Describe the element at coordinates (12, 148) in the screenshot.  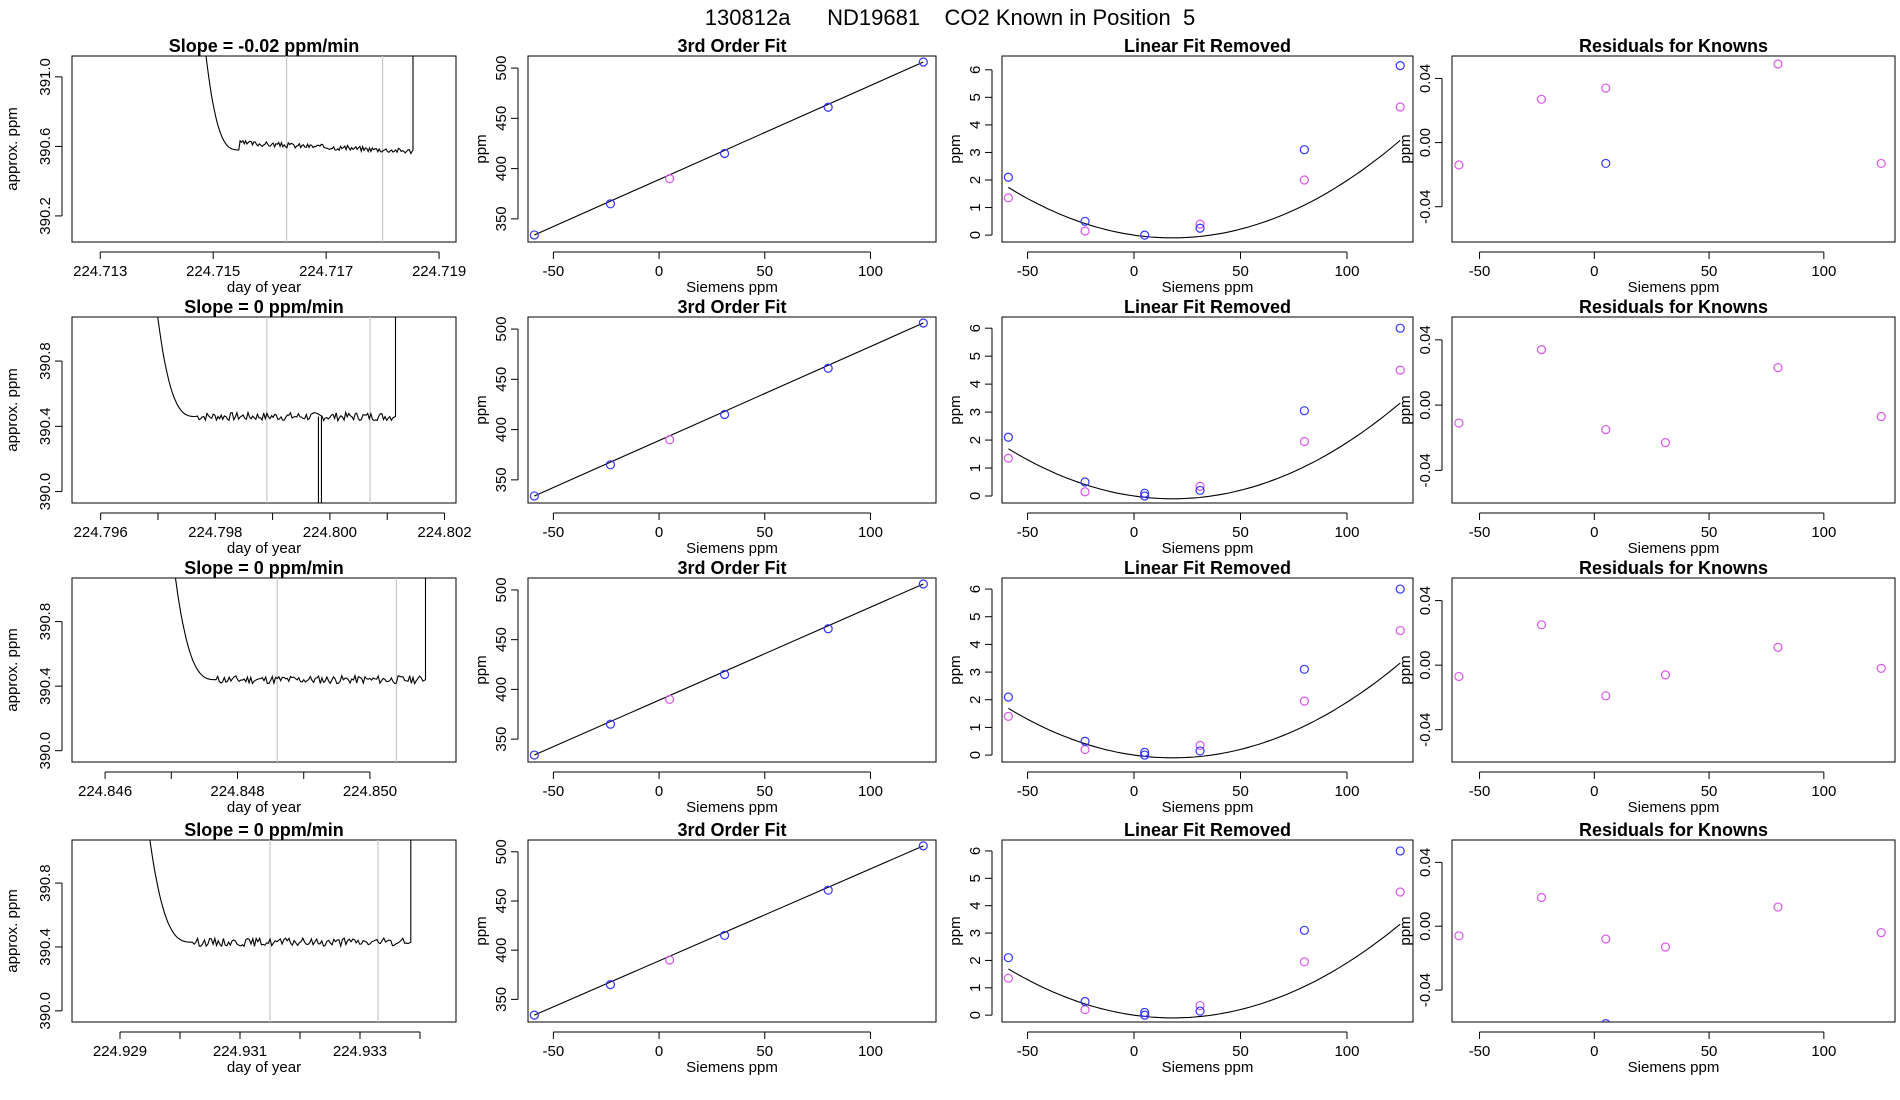
I see `y-axis-label: approx. ppm` at that location.